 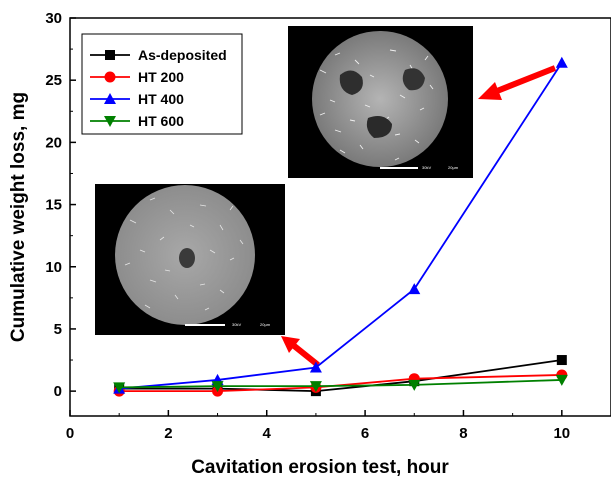 I want to click on x-axis-title: Cavitation erosion test, hour, so click(x=320, y=467).